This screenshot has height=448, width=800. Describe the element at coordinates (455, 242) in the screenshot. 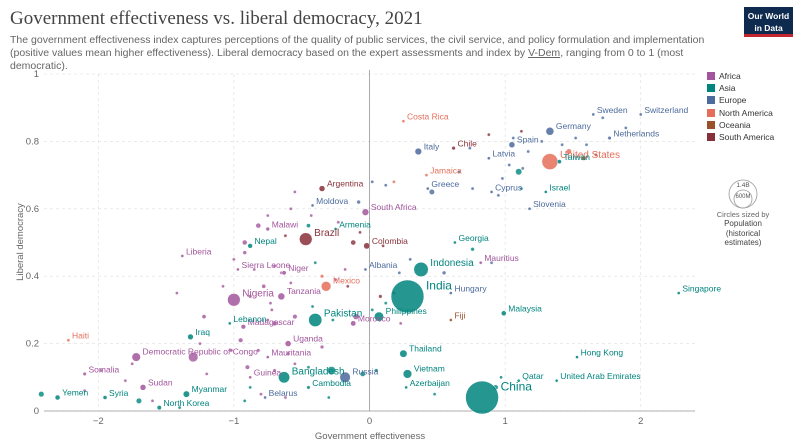

I see `data-point-georgia` at that location.